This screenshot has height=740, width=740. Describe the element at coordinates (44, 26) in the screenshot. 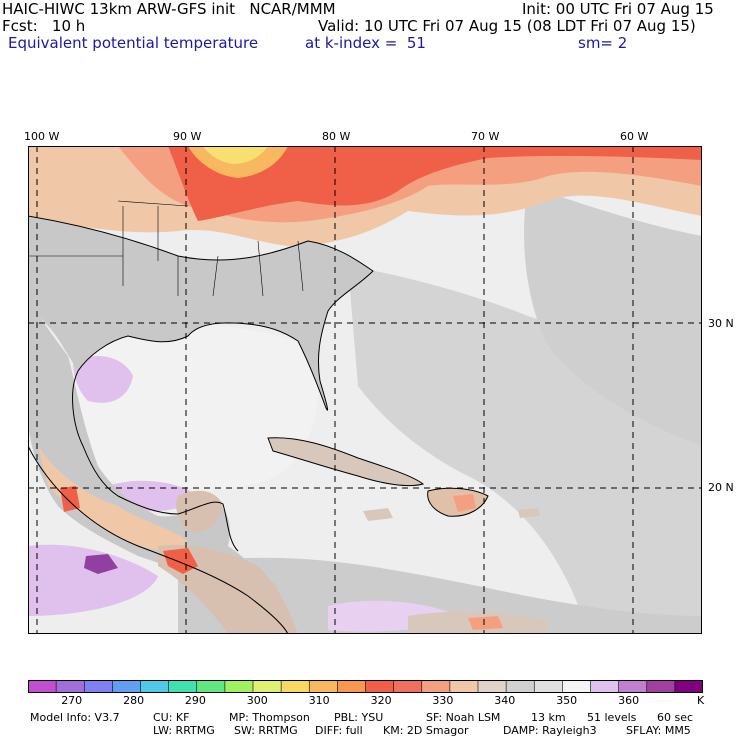

I see `header-forecast-hour: Fcst: 10 h` at that location.